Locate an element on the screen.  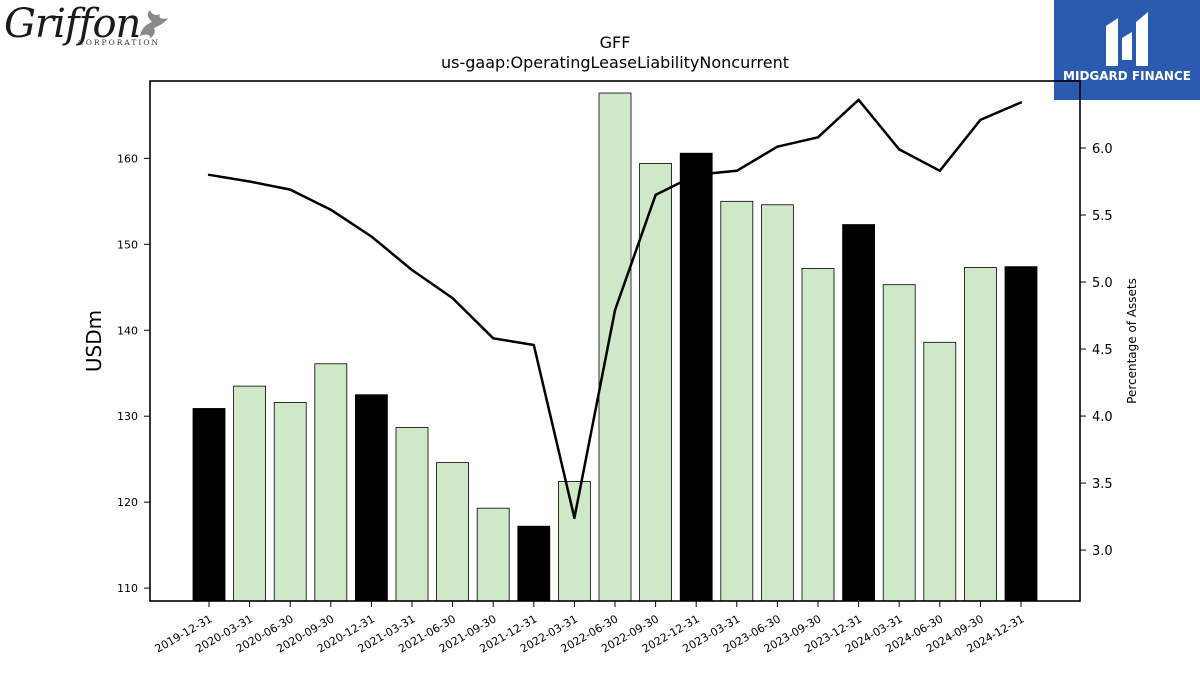
y-axis-label: USDm is located at coordinates (94, 341).